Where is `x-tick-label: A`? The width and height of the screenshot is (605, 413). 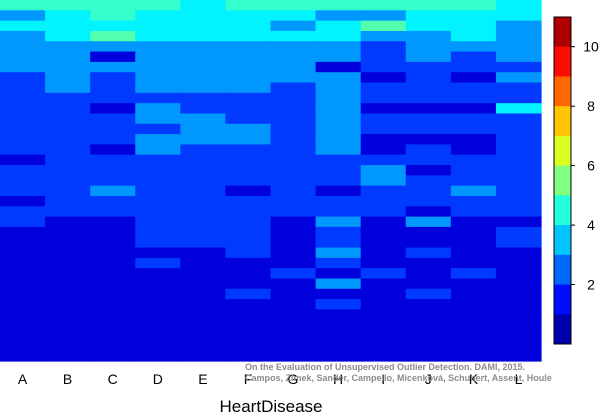 x-tick-label: A is located at coordinates (23, 379).